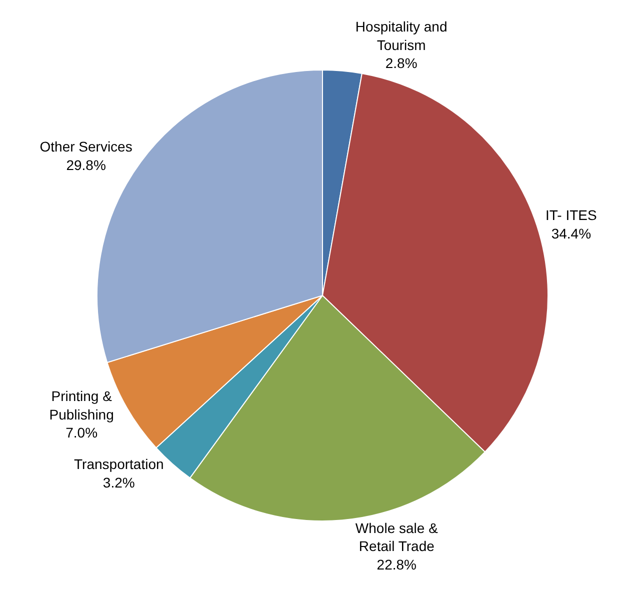 The image size is (637, 601). What do you see at coordinates (571, 215) in the screenshot?
I see `slice-label: IT- ITES` at bounding box center [571, 215].